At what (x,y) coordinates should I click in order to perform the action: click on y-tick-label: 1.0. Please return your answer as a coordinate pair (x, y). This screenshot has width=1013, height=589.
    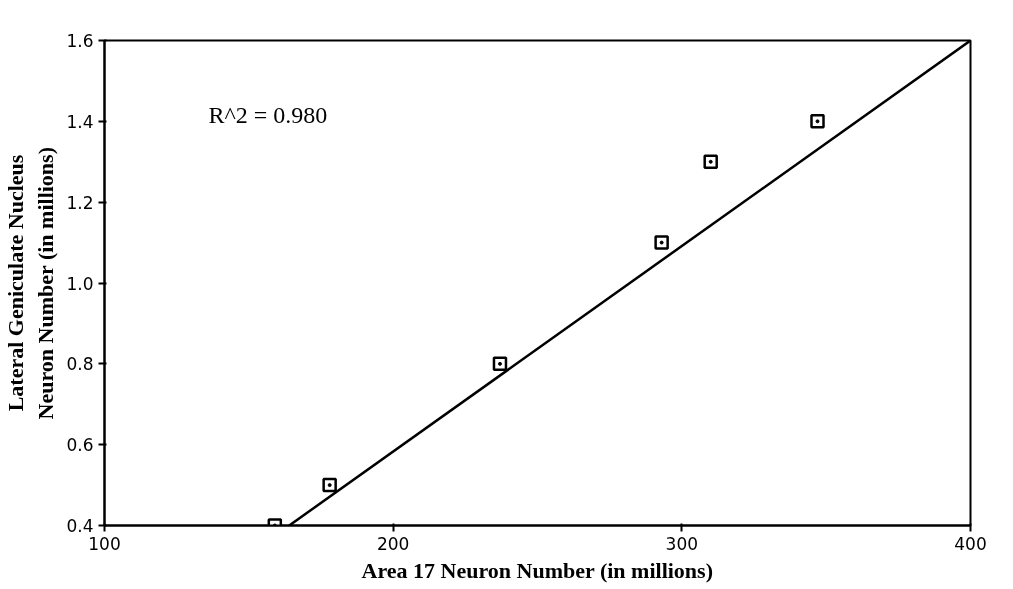
    Looking at the image, I should click on (80, 283).